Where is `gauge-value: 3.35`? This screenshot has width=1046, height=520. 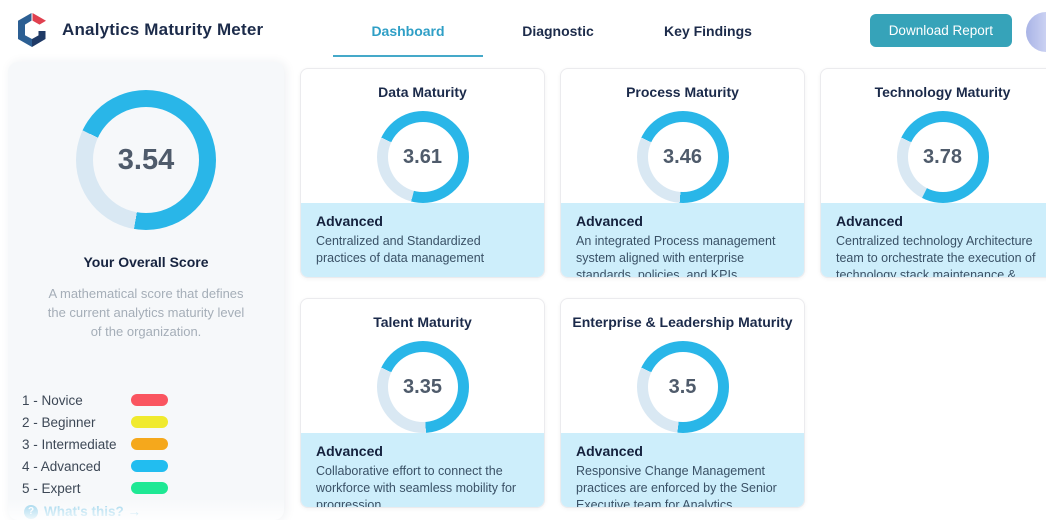
gauge-value: 3.35 is located at coordinates (422, 386).